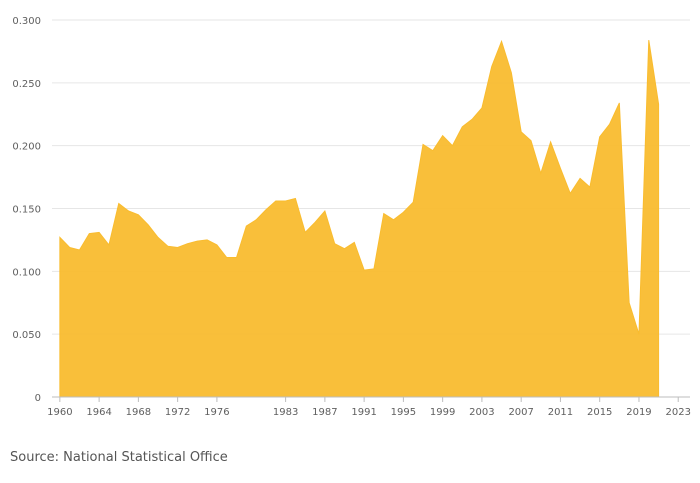  I want to click on x-tick-label: 2011, so click(560, 412).